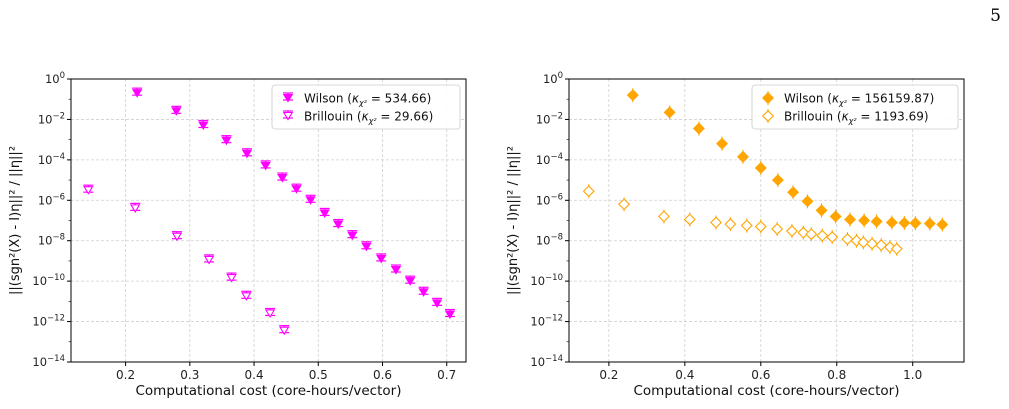 The width and height of the screenshot is (1009, 409). Describe the element at coordinates (269, 391) in the screenshot. I see `x-axis-label: Computational cost (core-hours/vector)` at that location.